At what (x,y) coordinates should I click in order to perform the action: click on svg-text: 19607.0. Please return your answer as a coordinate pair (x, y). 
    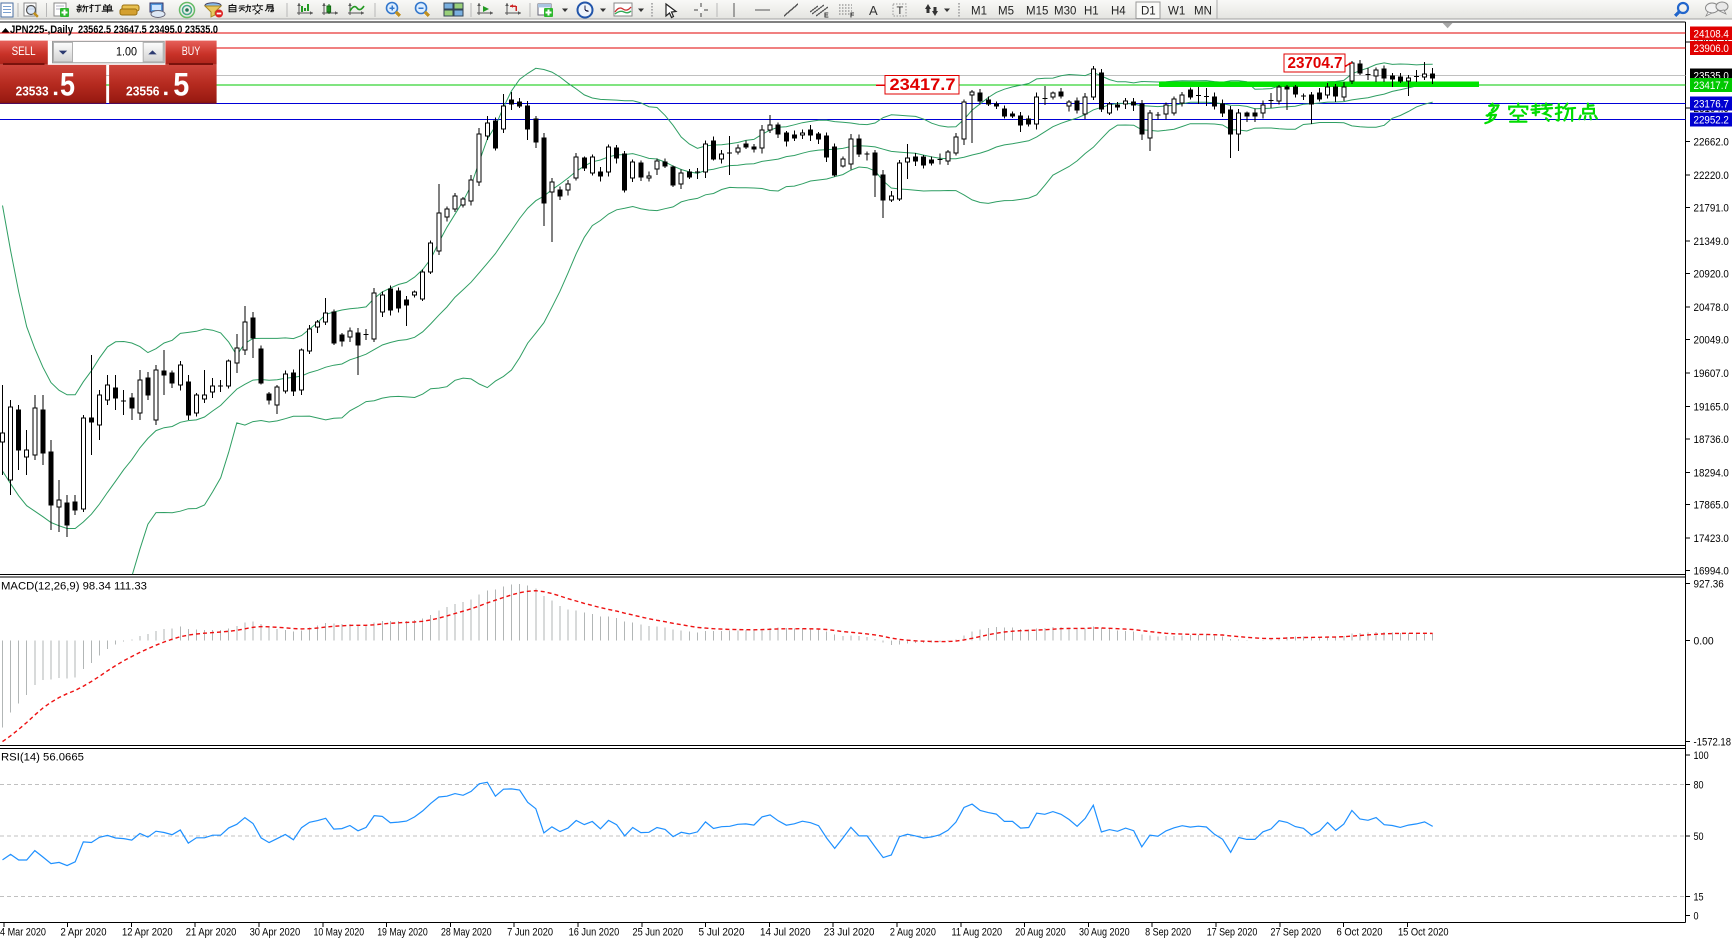
    Looking at the image, I should click on (1711, 374).